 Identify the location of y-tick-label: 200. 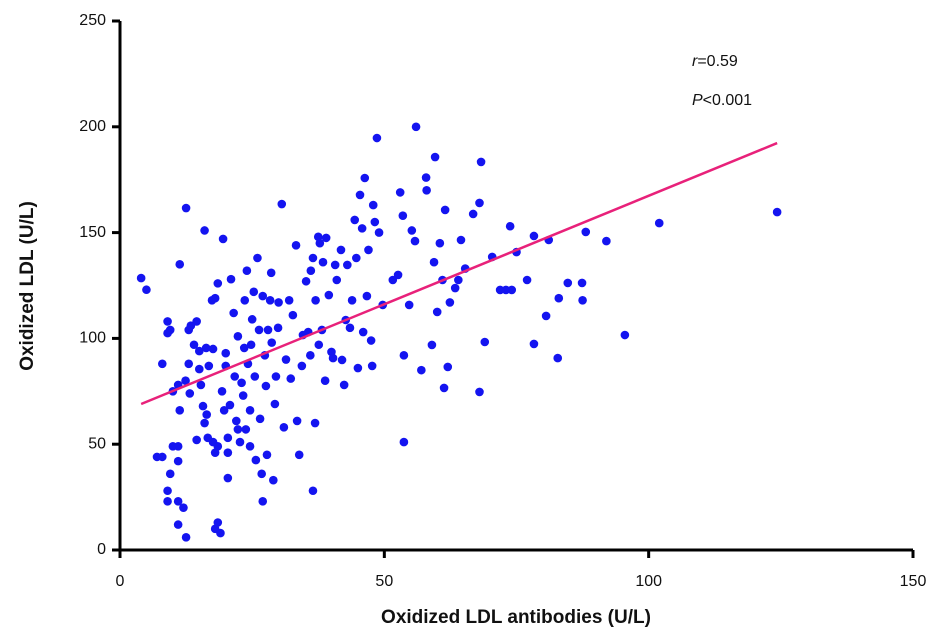
(92, 126).